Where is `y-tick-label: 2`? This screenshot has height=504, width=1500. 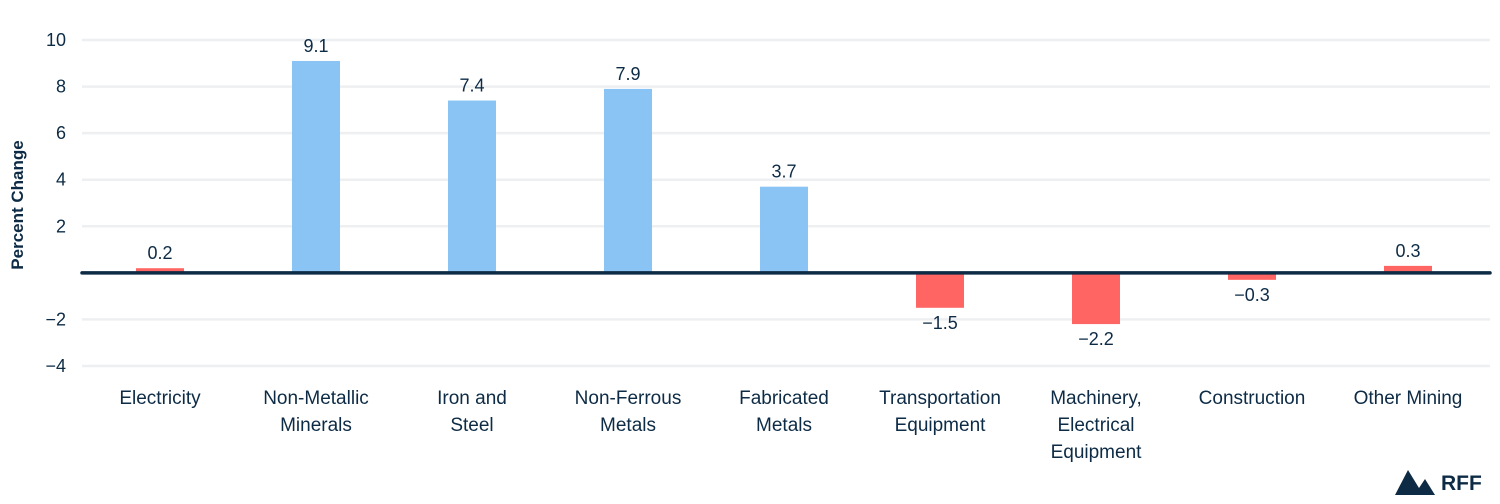
y-tick-label: 2 is located at coordinates (61, 226).